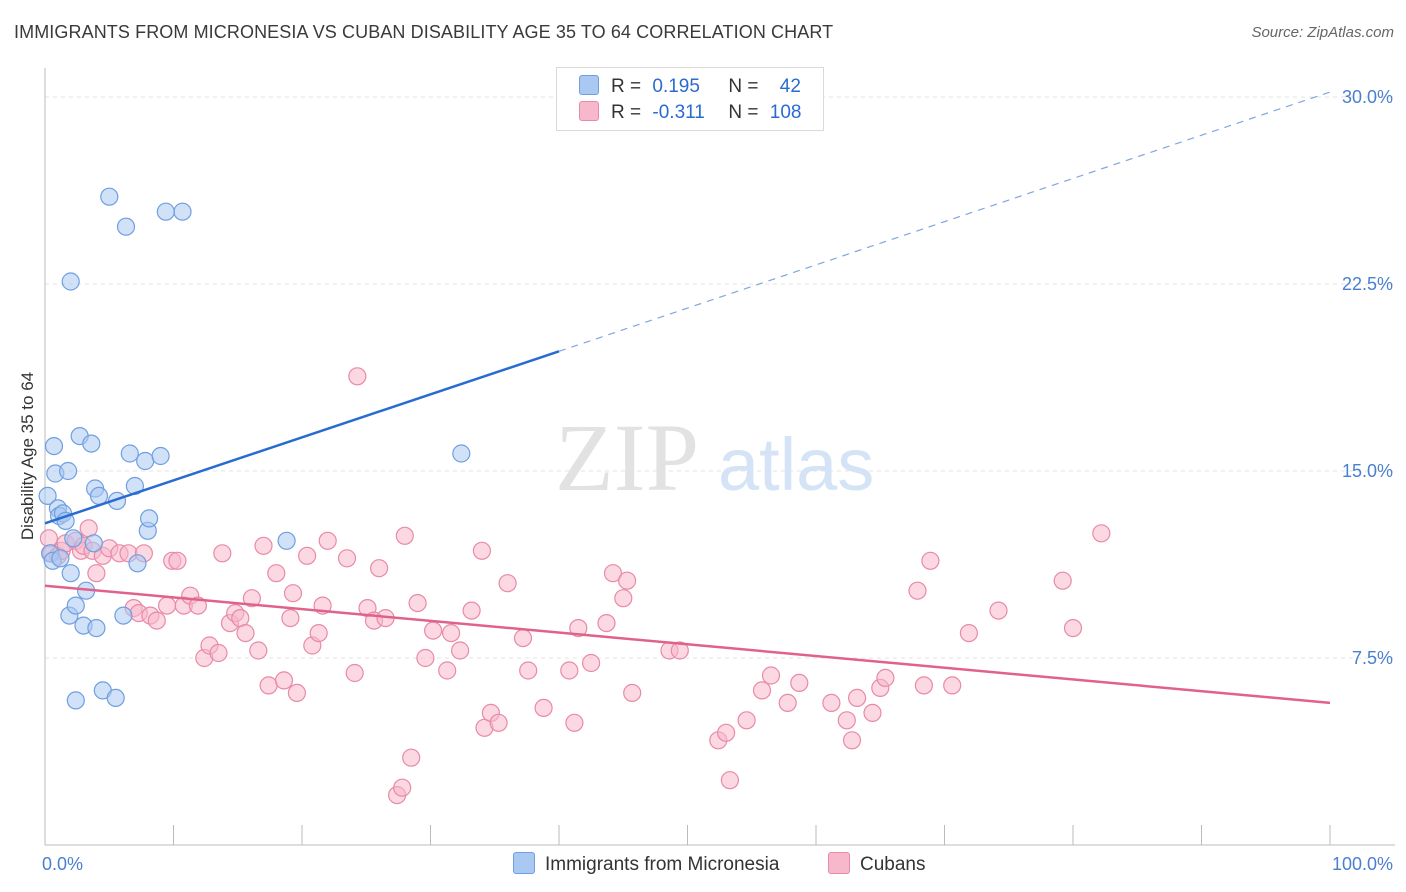  Describe the element at coordinates (1322, 32) in the screenshot. I see `source-label: Source: ZipAtlas.com` at that location.